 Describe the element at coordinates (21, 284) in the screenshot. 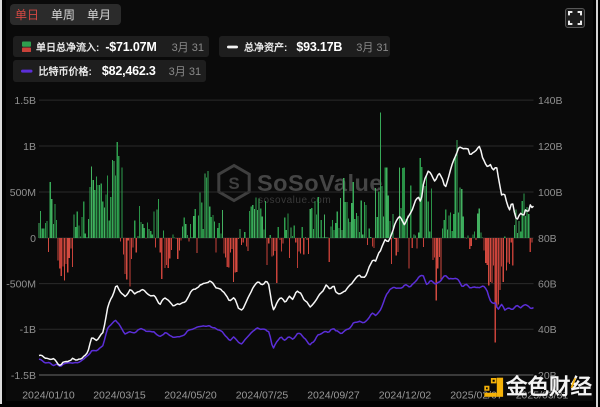

I see `svg-text: -500M` at that location.